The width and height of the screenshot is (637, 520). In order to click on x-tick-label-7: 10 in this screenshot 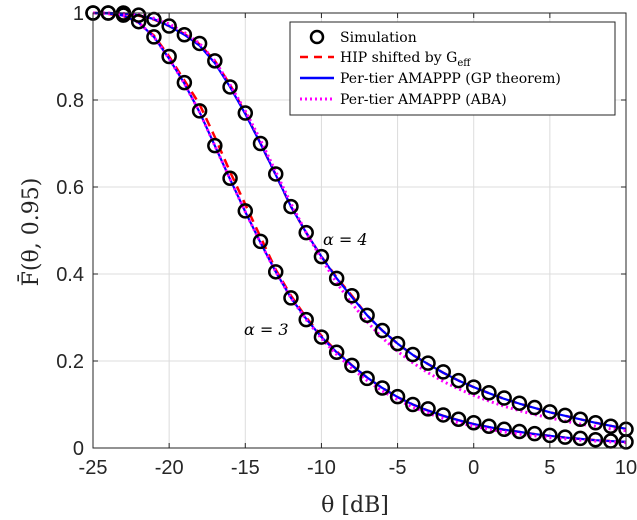, I will do `click(626, 468)`.